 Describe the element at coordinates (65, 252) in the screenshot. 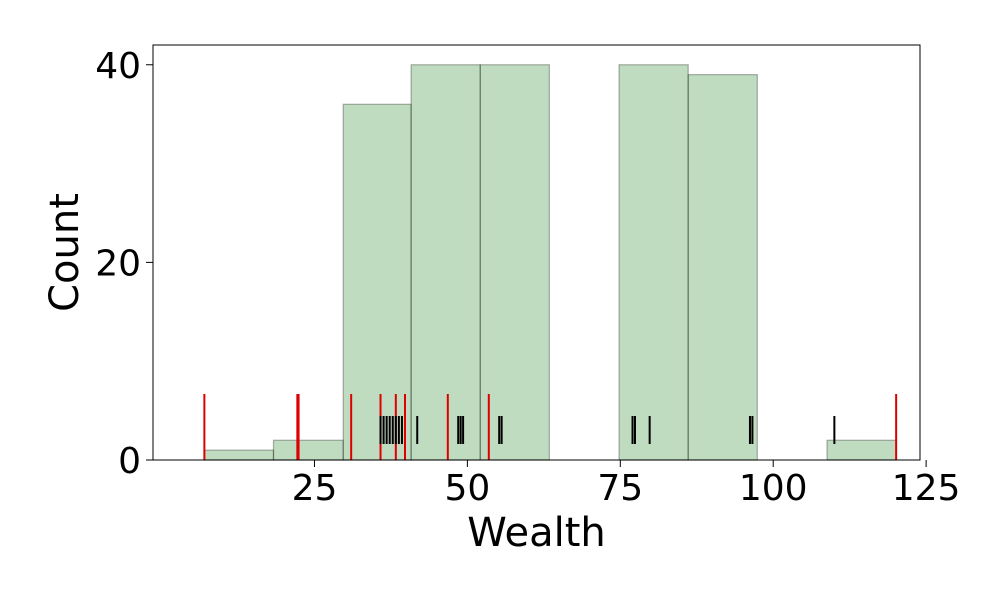

I see `y-axis-label: Count` at that location.